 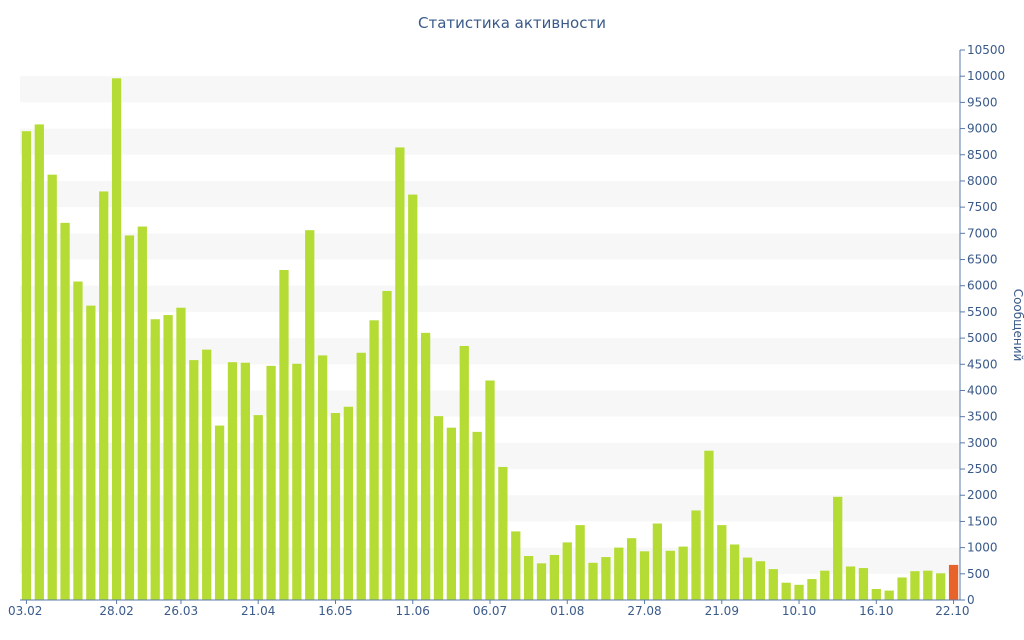 What do you see at coordinates (982, 181) in the screenshot?
I see `y-tick-label: 8000` at bounding box center [982, 181].